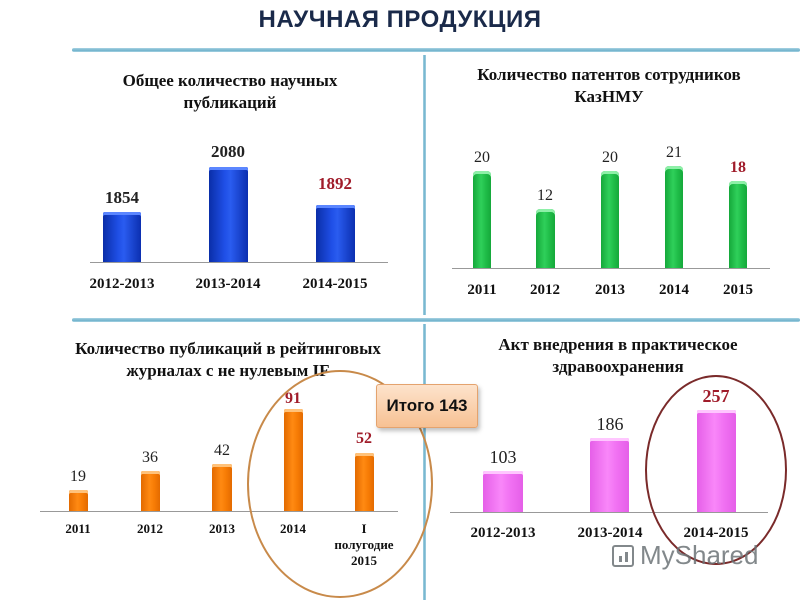  What do you see at coordinates (122, 197) in the screenshot?
I see `bar-value: 1854` at bounding box center [122, 197].